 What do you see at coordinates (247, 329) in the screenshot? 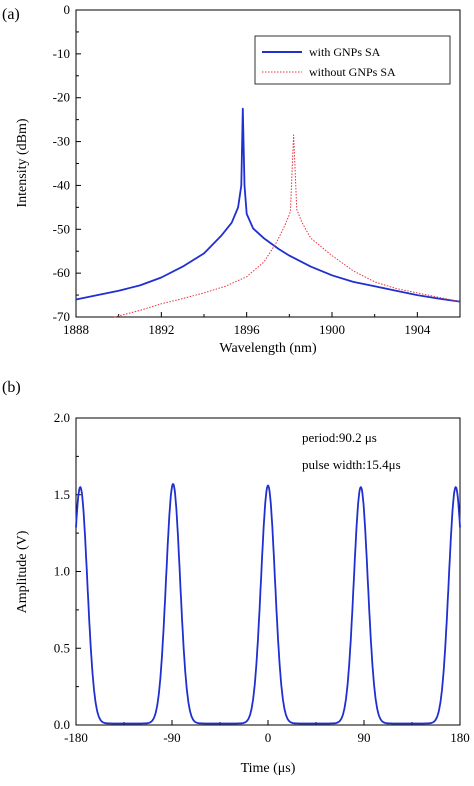
I see `x-tick-label-a: 1896` at bounding box center [247, 329].